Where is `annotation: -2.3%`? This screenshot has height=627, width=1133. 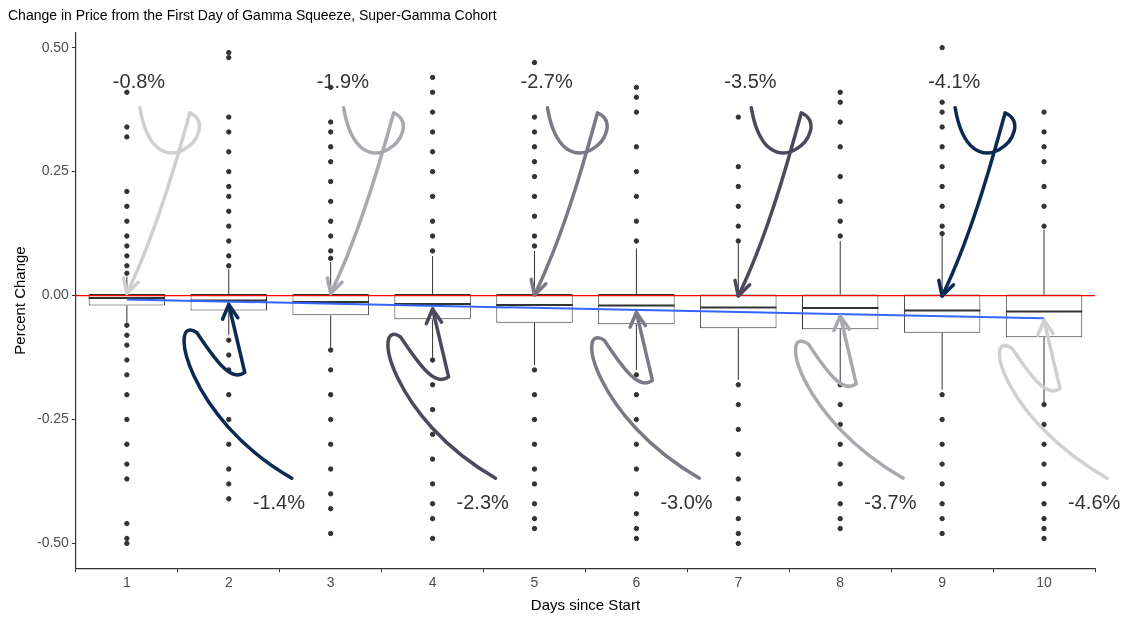 annotation: -2.3% is located at coordinates (483, 501).